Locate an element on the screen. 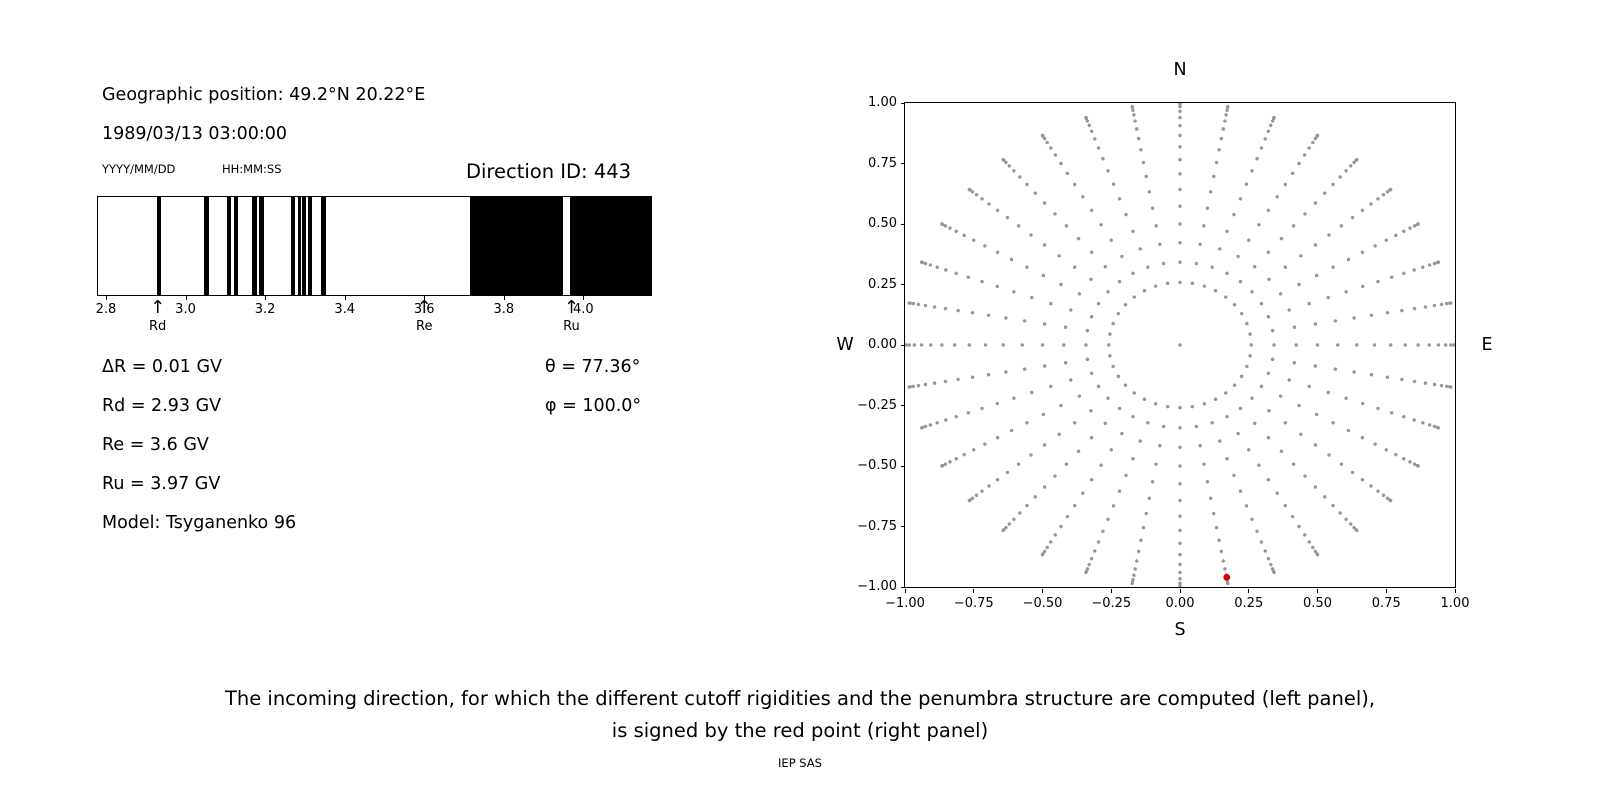  ru-text: Ru = 3.97 GV is located at coordinates (161, 484).